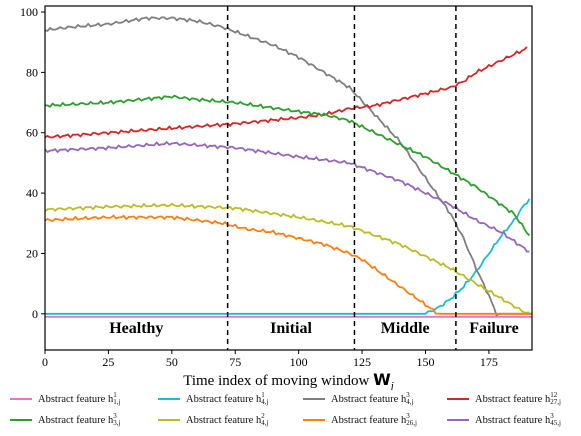 This screenshot has height=436, width=581. I want to click on legend-item-7: Abstract feature h 3 26,j, so click(360, 420).